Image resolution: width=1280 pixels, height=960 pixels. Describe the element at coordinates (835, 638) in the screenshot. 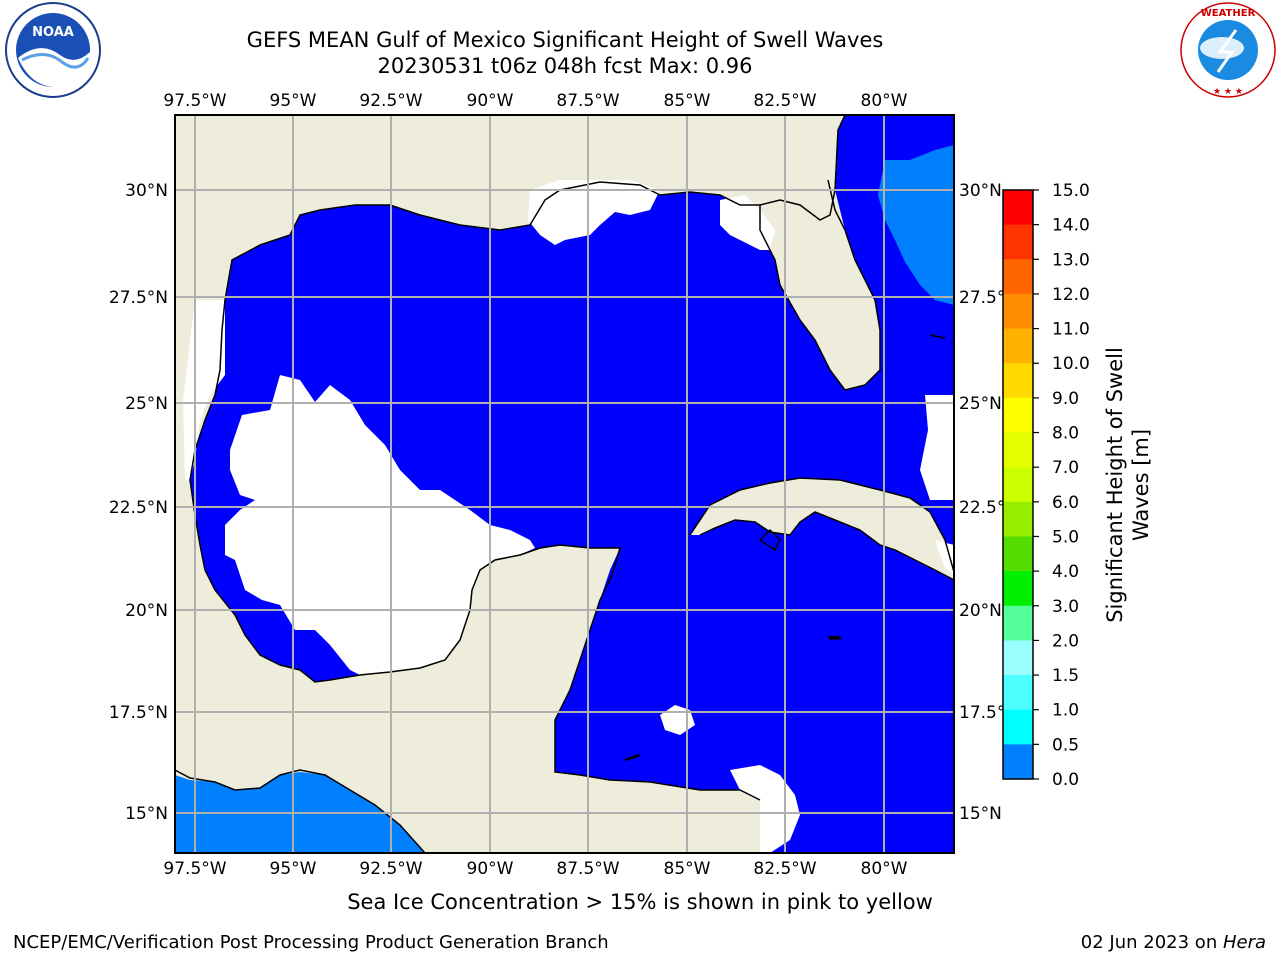

I see `island-shape` at that location.